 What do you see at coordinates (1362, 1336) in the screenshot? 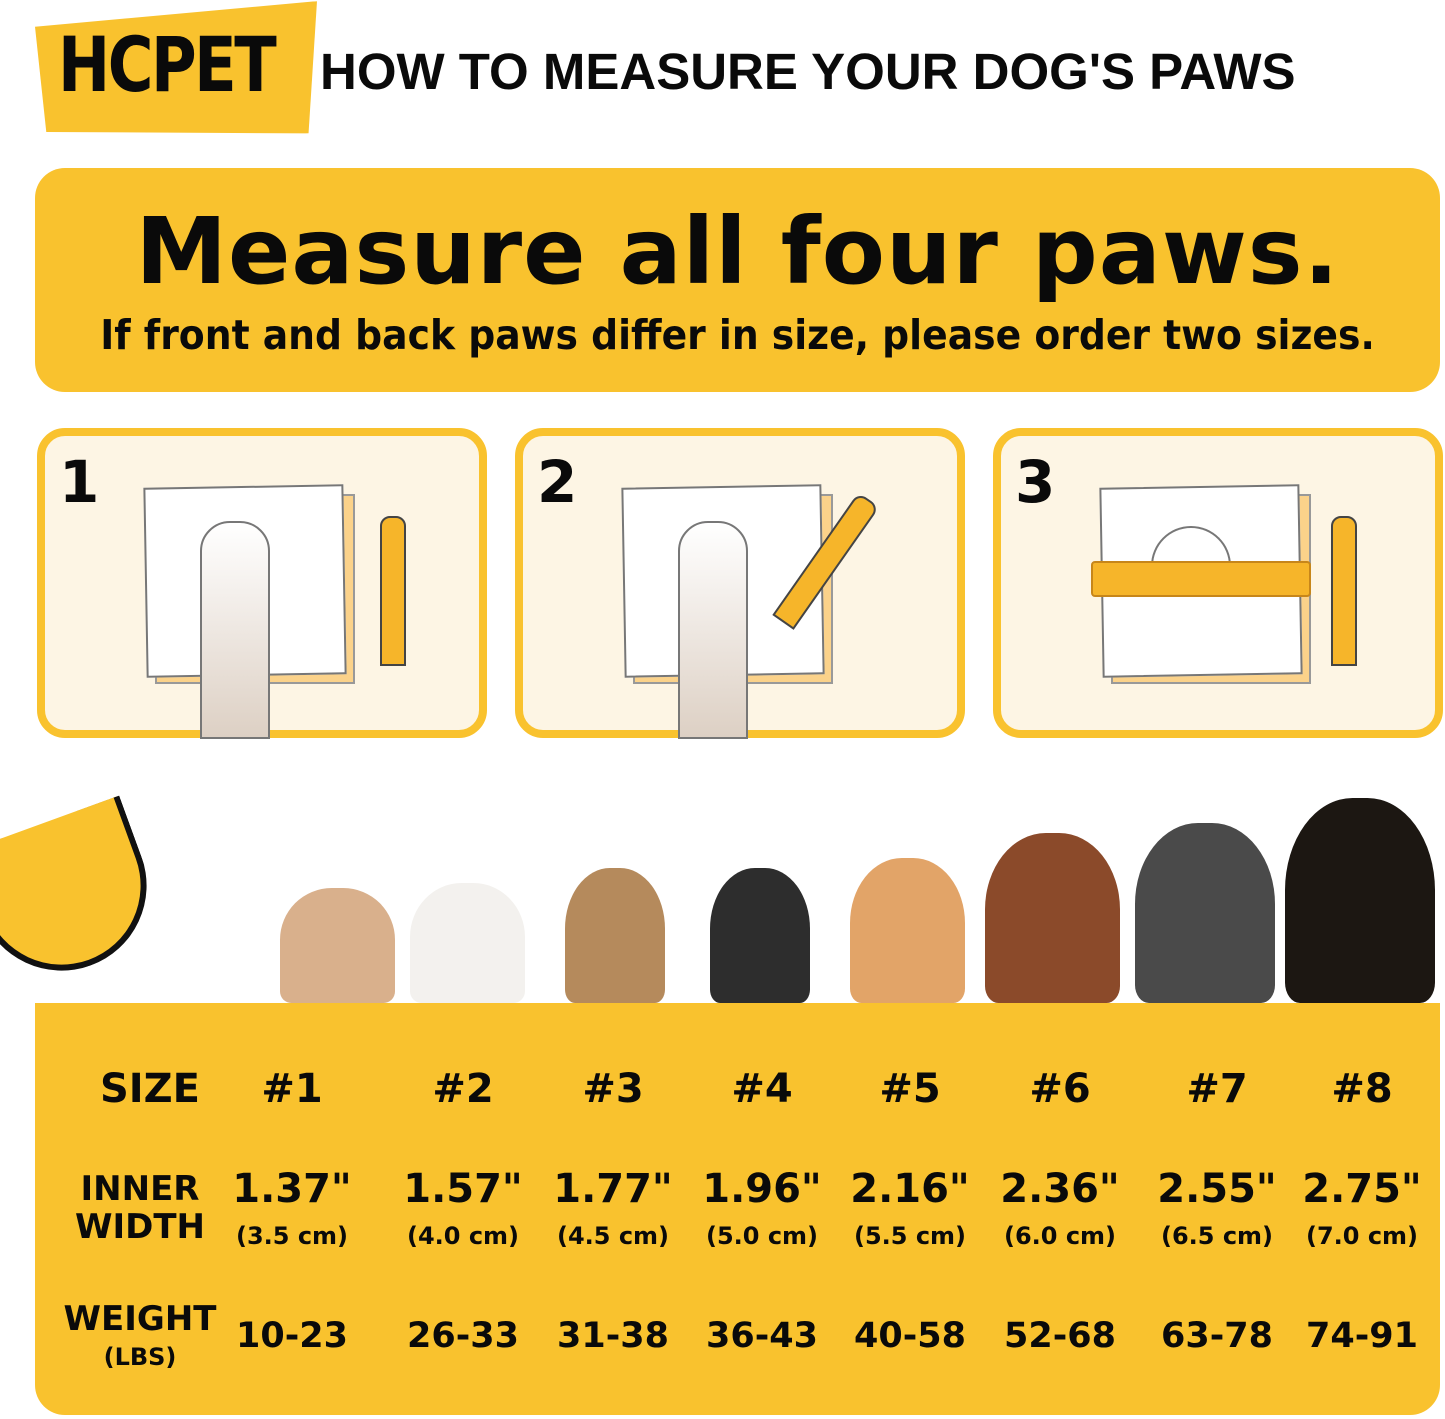
I see `weight-range: 74-91` at bounding box center [1362, 1336].